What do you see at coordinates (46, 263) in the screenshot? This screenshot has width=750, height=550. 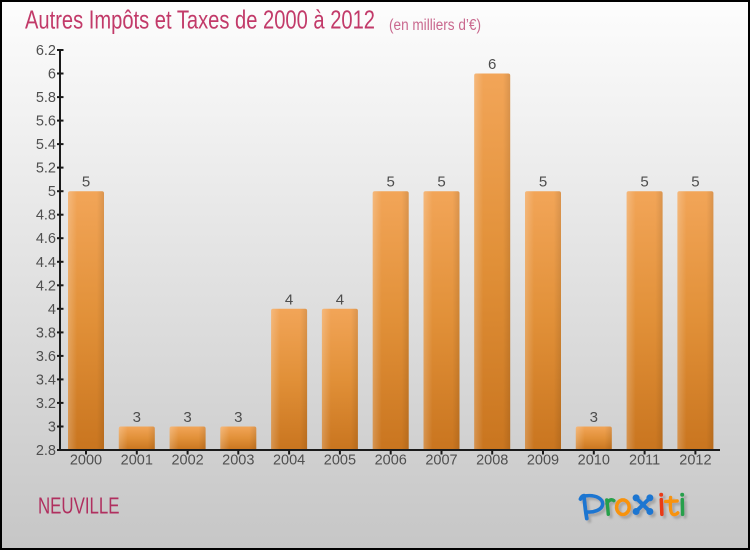 I see `svg-text: 4.4` at bounding box center [46, 263].